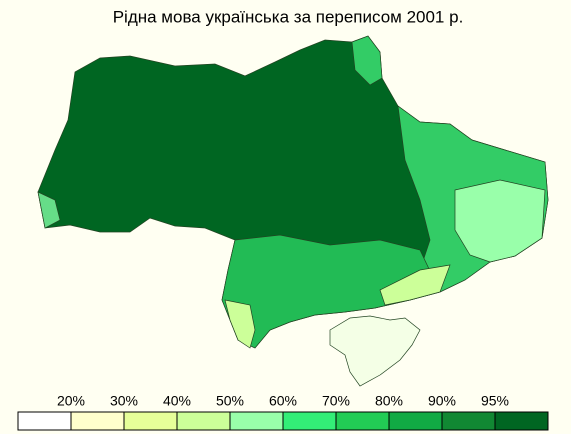  What do you see at coordinates (177, 401) in the screenshot?
I see `legend-label: 40%` at bounding box center [177, 401].